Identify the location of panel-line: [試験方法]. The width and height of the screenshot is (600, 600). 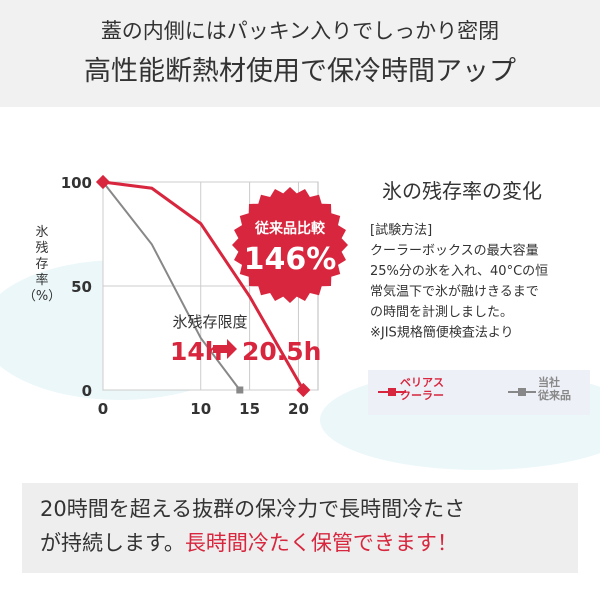
(401, 230).